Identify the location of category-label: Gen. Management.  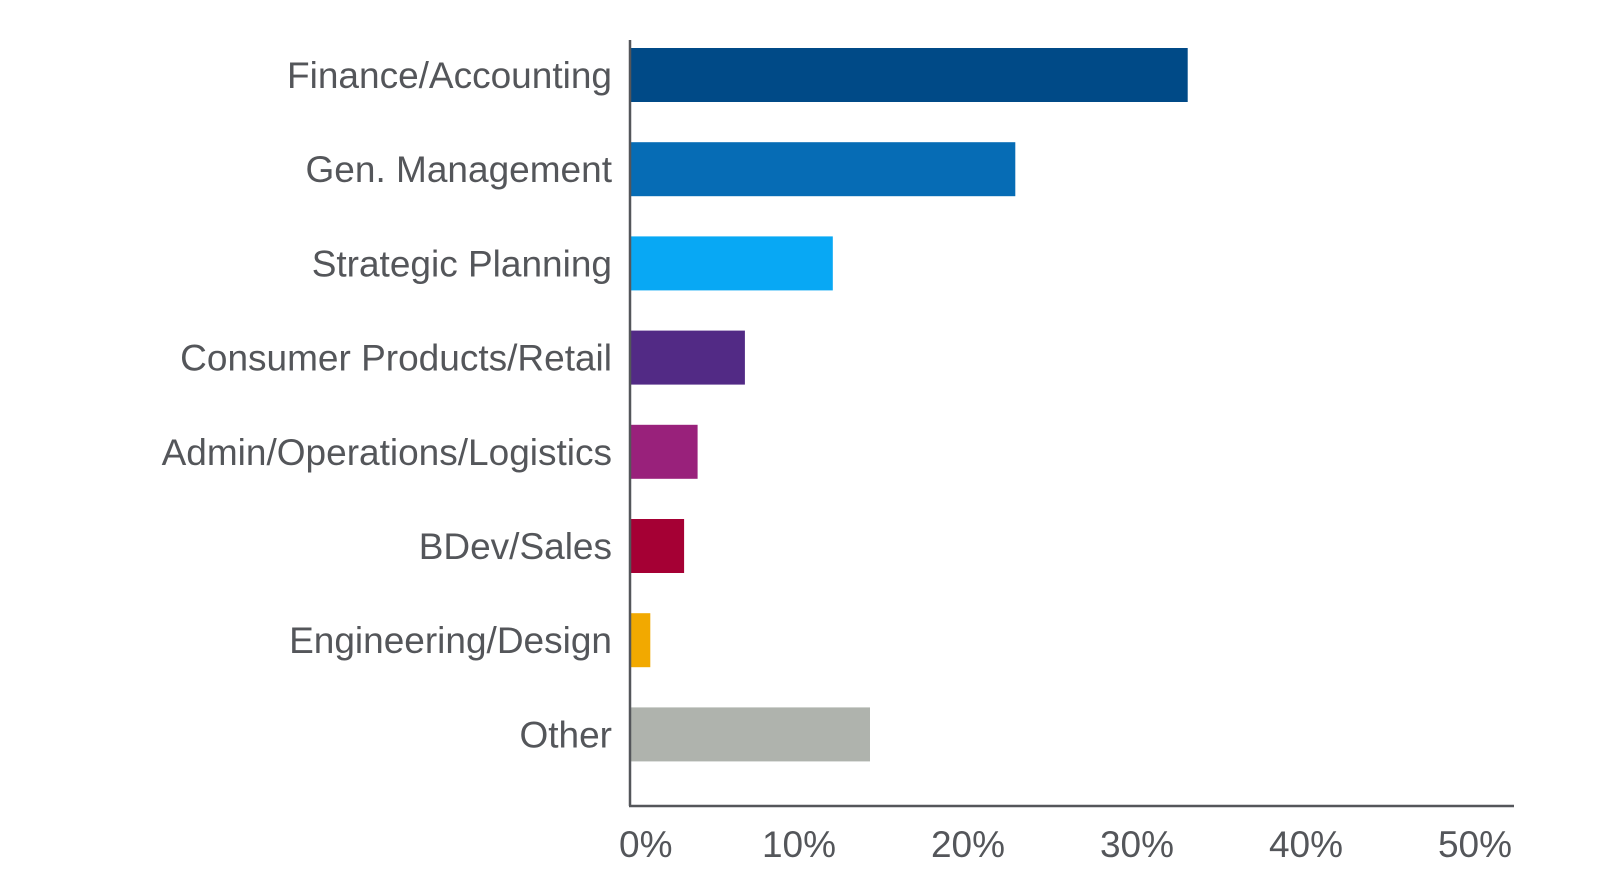
(459, 169).